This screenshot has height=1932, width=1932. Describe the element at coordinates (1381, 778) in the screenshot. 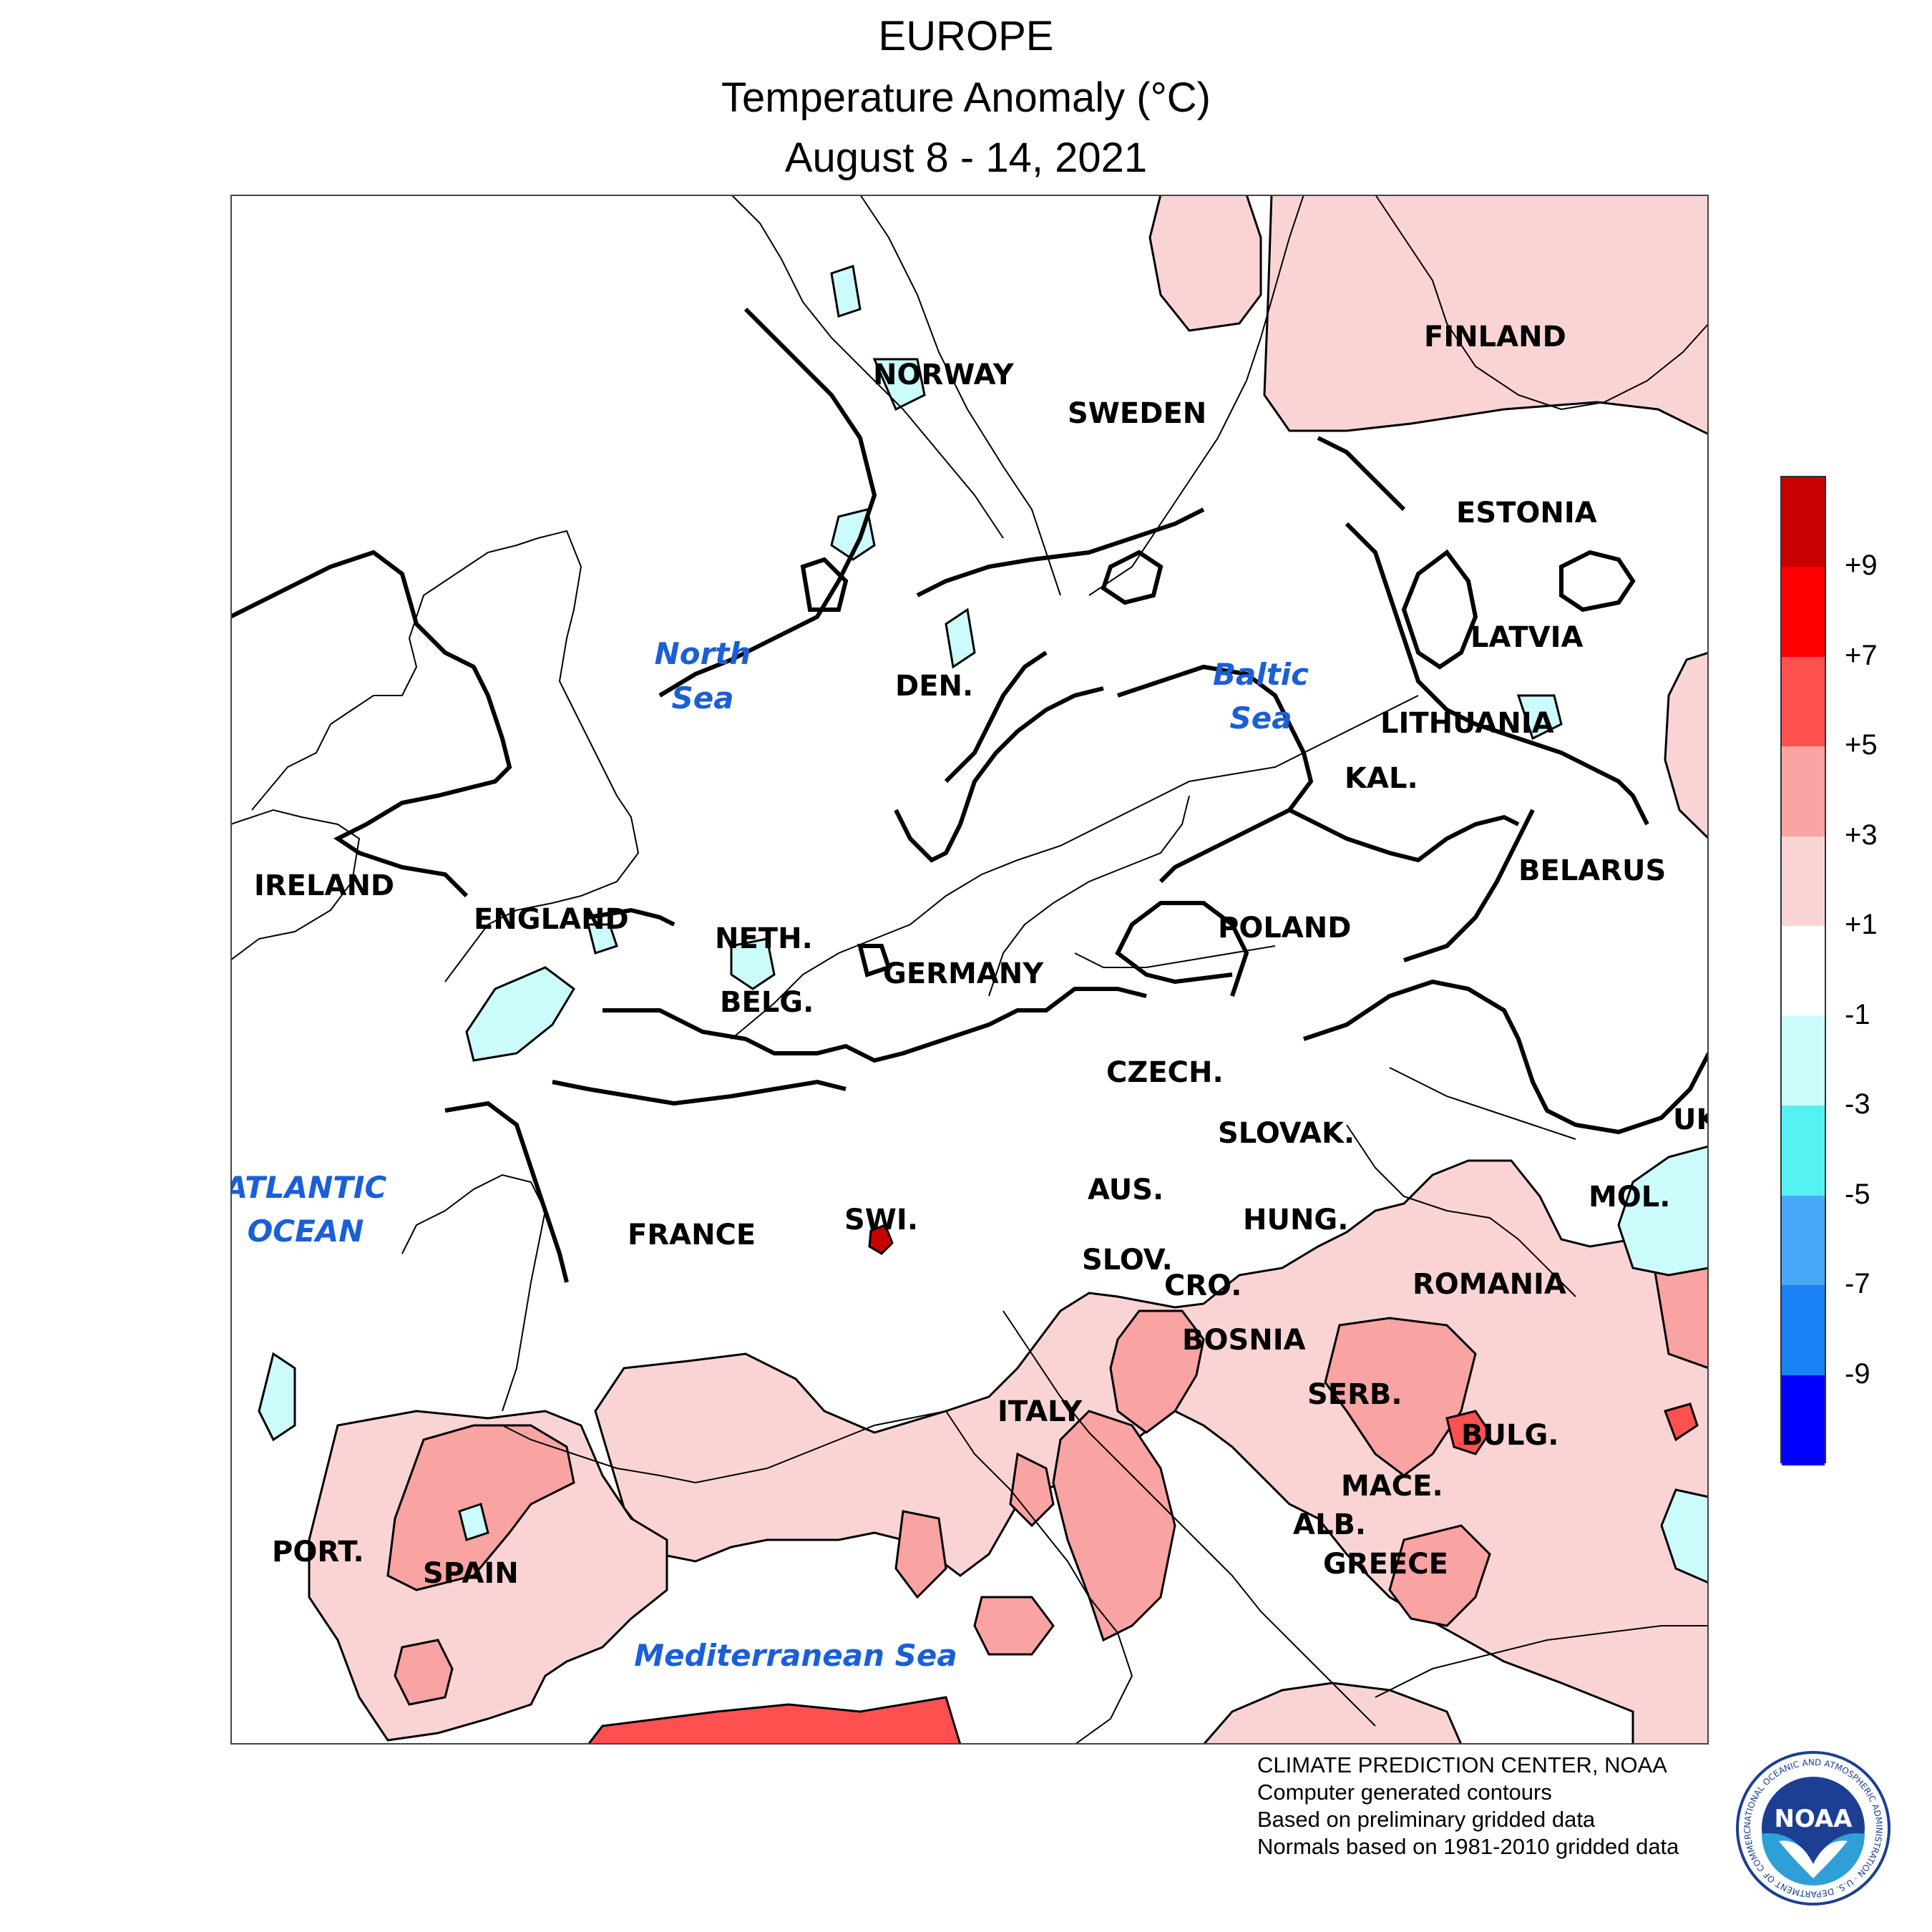

I see `label-kal: KAL.` at that location.